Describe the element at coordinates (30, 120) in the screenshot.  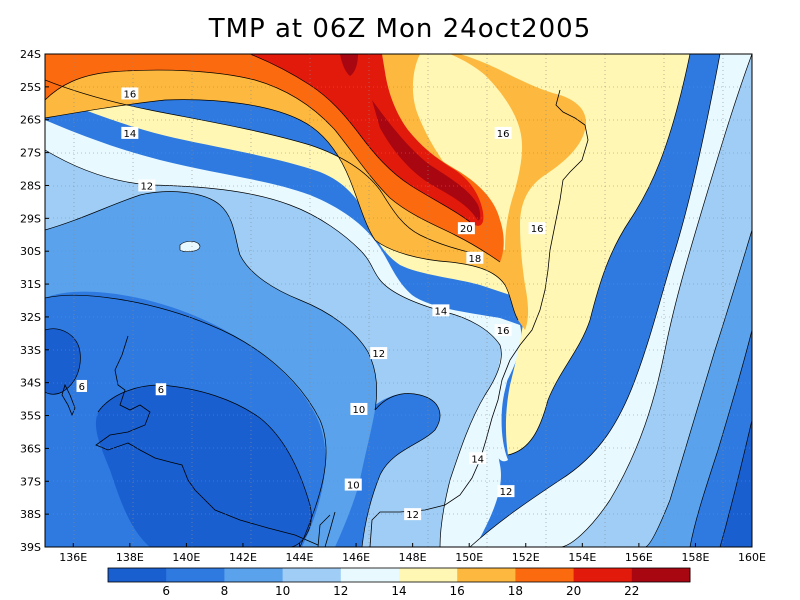
I see `lat-tick-label: 26S` at that location.